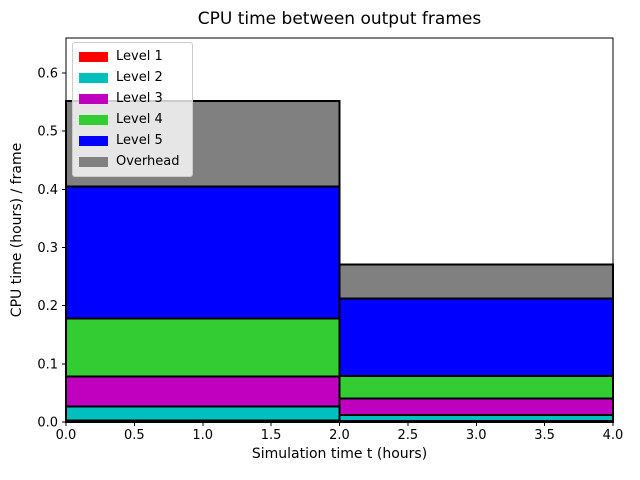 The width and height of the screenshot is (640, 480). I want to click on x-tick-label: 0.0, so click(66, 435).